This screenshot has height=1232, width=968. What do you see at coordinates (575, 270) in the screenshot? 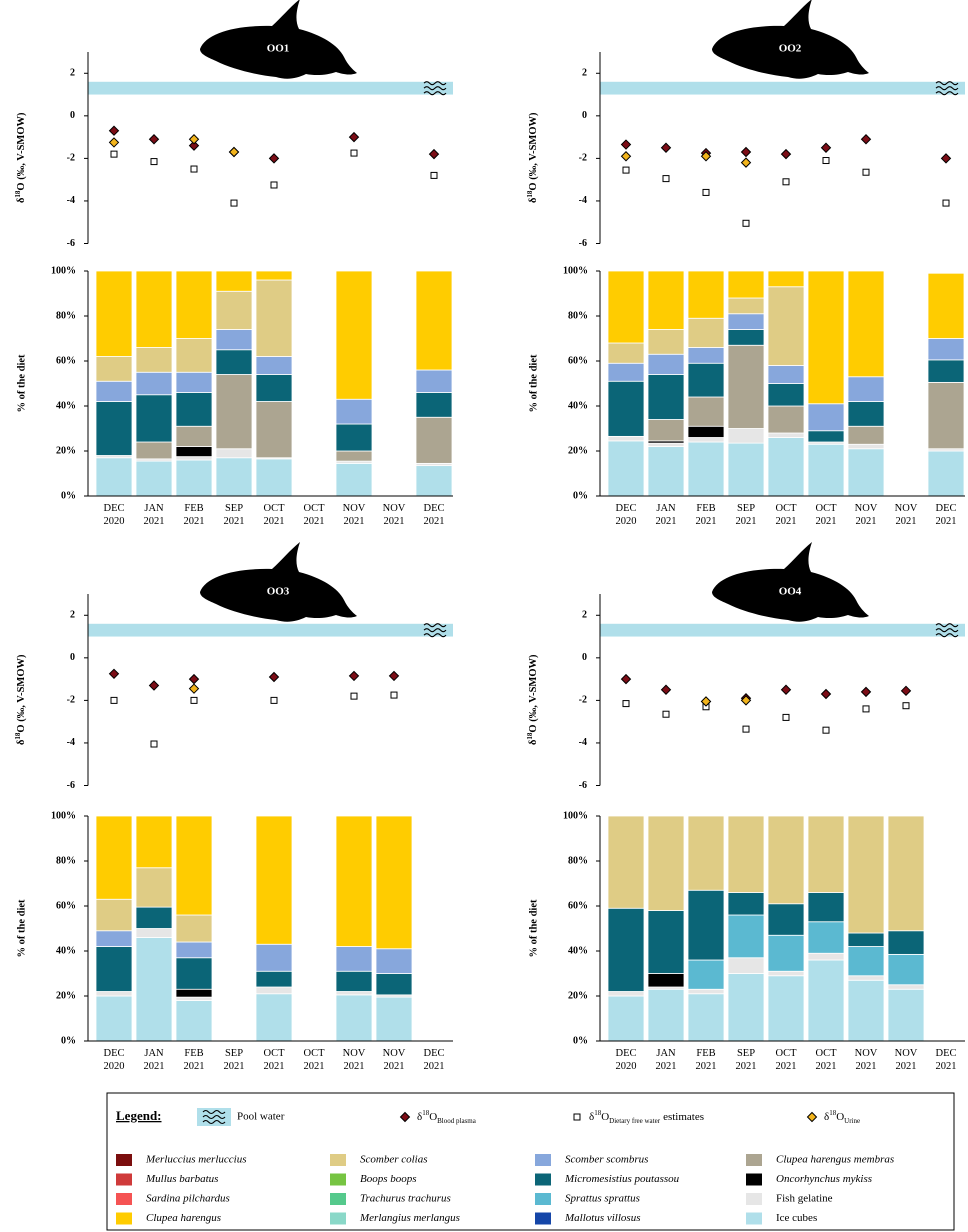
I see `y-tick-label: 100%` at bounding box center [575, 270].